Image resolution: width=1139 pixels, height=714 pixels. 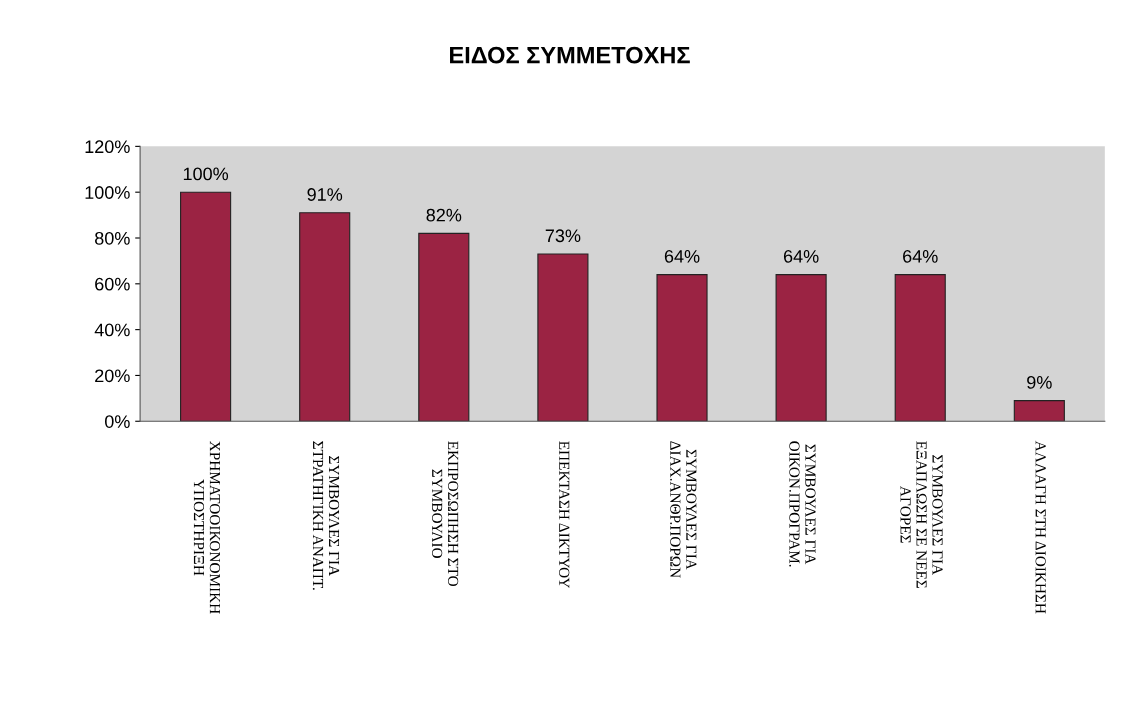 What do you see at coordinates (107, 147) in the screenshot?
I see `y-tick-label: 120%` at bounding box center [107, 147].